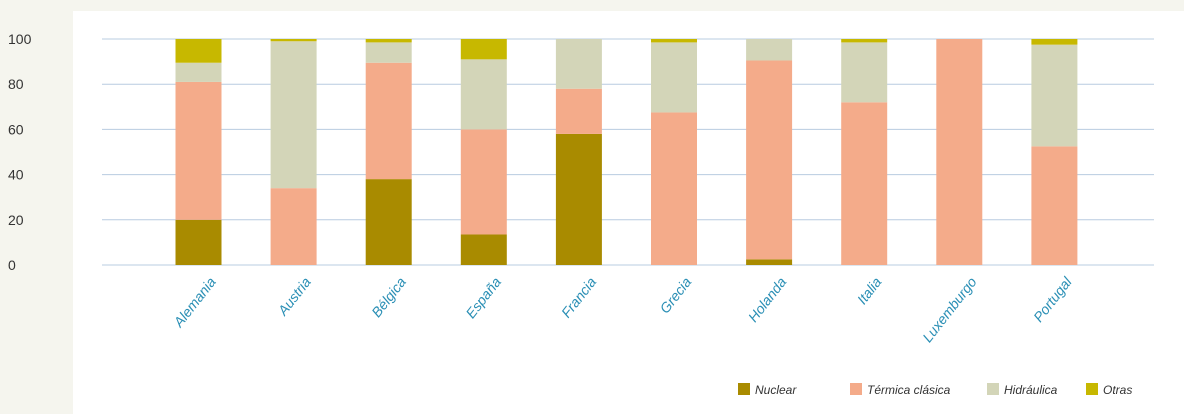 The height and width of the screenshot is (414, 1184). What do you see at coordinates (674, 188) in the screenshot?
I see `bar-segment-t-rmica-cl-sica-grecia` at bounding box center [674, 188].